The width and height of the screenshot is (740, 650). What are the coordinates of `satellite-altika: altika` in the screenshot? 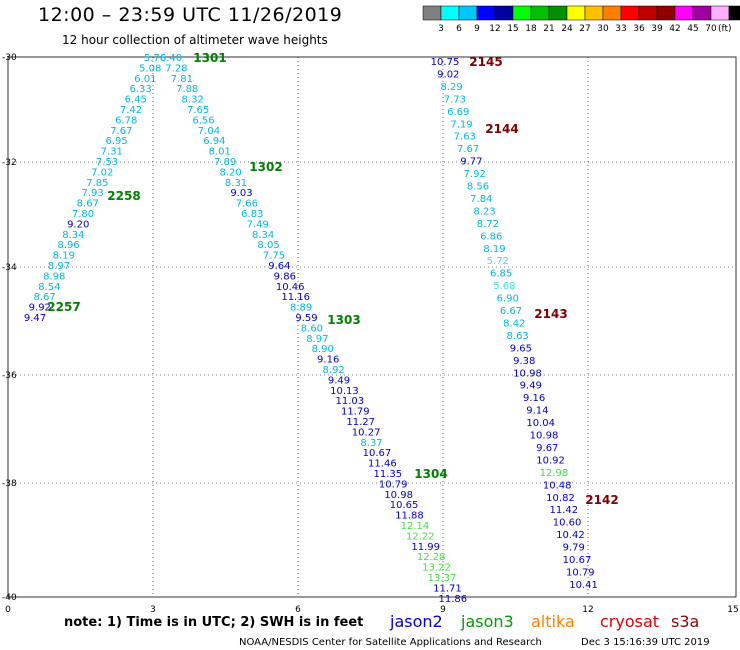 It's located at (553, 621).